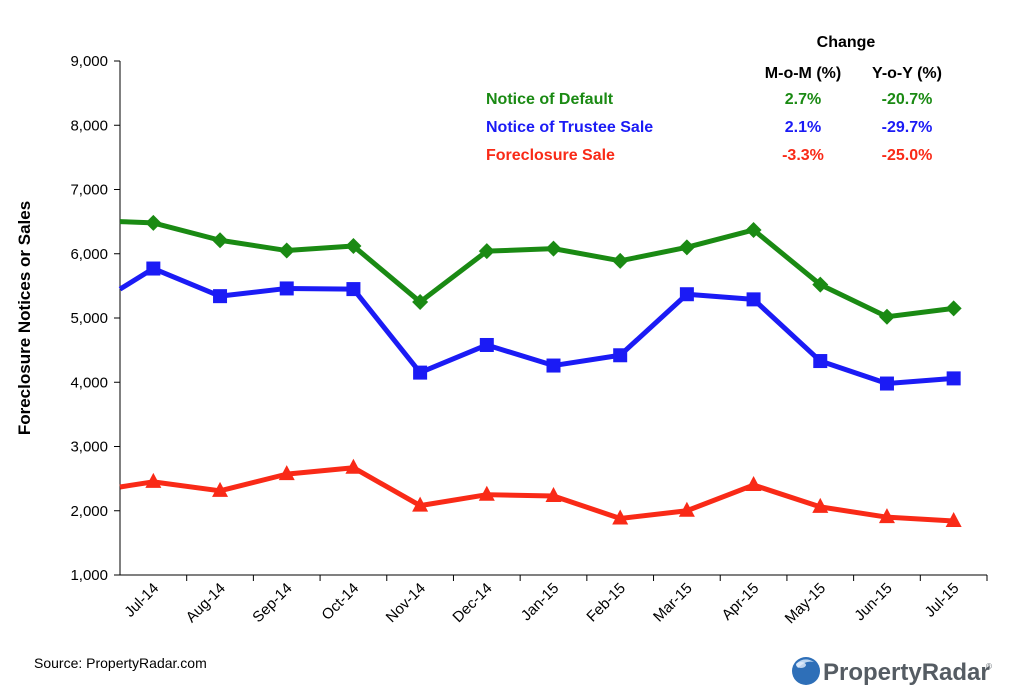  What do you see at coordinates (907, 155) in the screenshot?
I see `legend-yoy-value: -25.0%` at bounding box center [907, 155].